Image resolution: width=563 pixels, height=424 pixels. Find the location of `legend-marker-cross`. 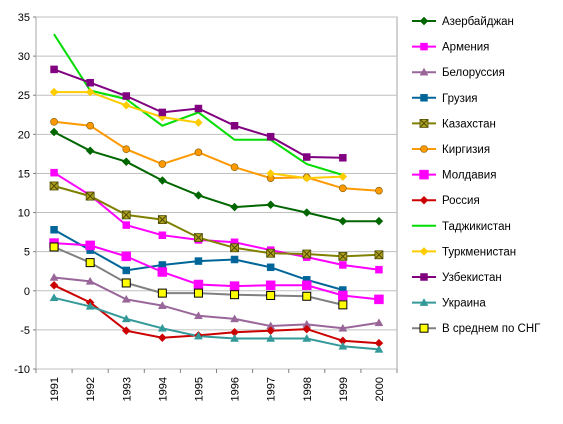

legend-marker-cross is located at coordinates (424, 123).